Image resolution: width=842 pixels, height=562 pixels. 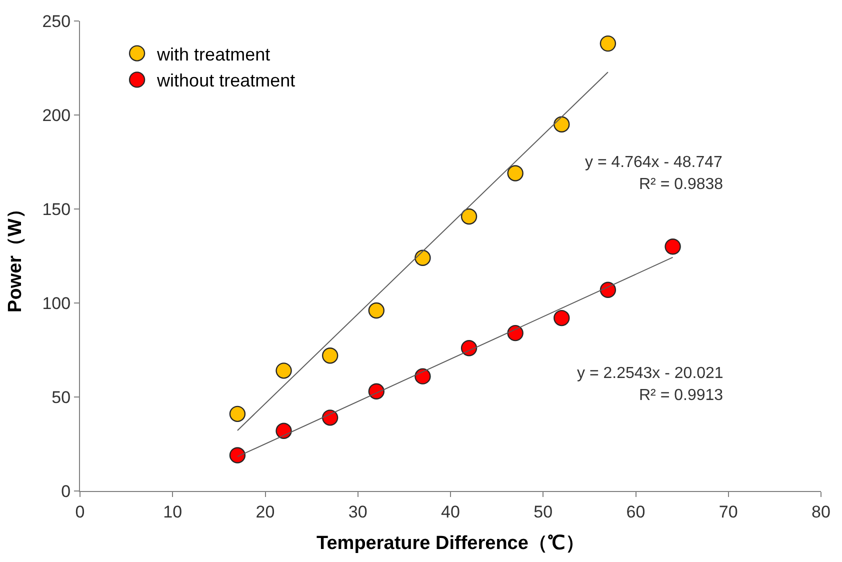 I want to click on x-tick-label: 10, so click(x=172, y=512).